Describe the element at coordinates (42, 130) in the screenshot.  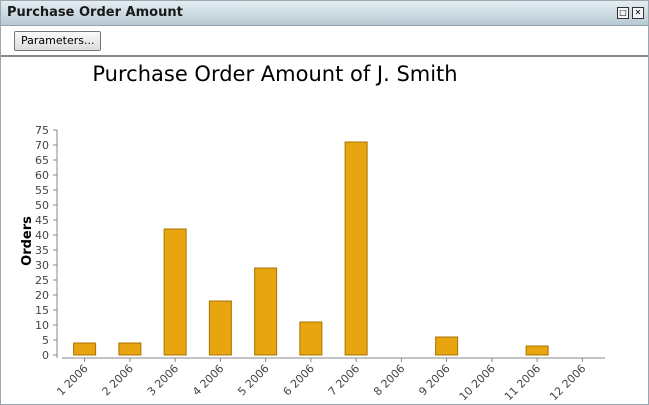
I see `y-tick-label: 75` at that location.